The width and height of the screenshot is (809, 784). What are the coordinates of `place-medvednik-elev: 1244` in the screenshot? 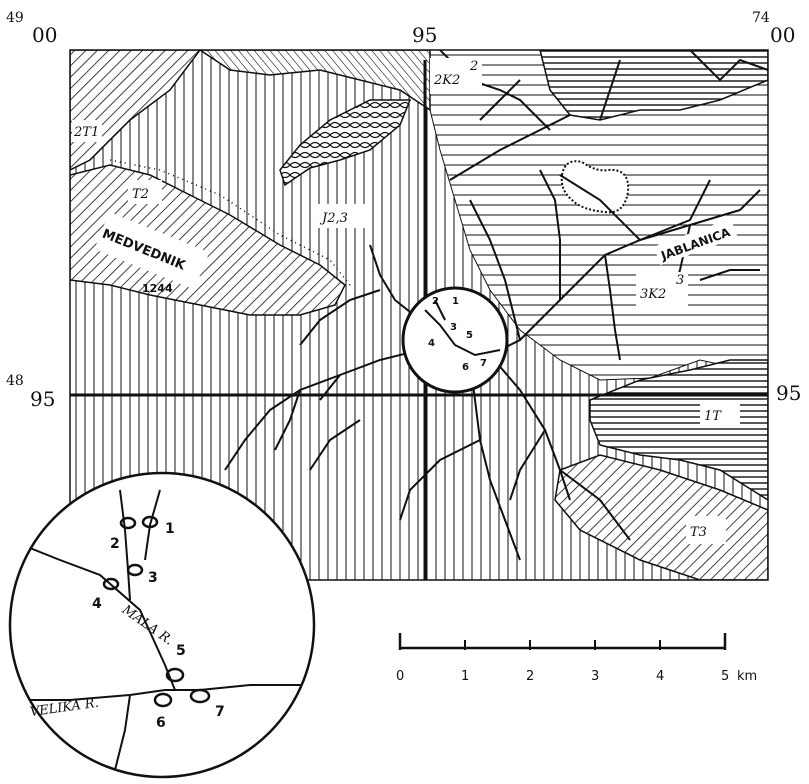 It's located at (157, 288).